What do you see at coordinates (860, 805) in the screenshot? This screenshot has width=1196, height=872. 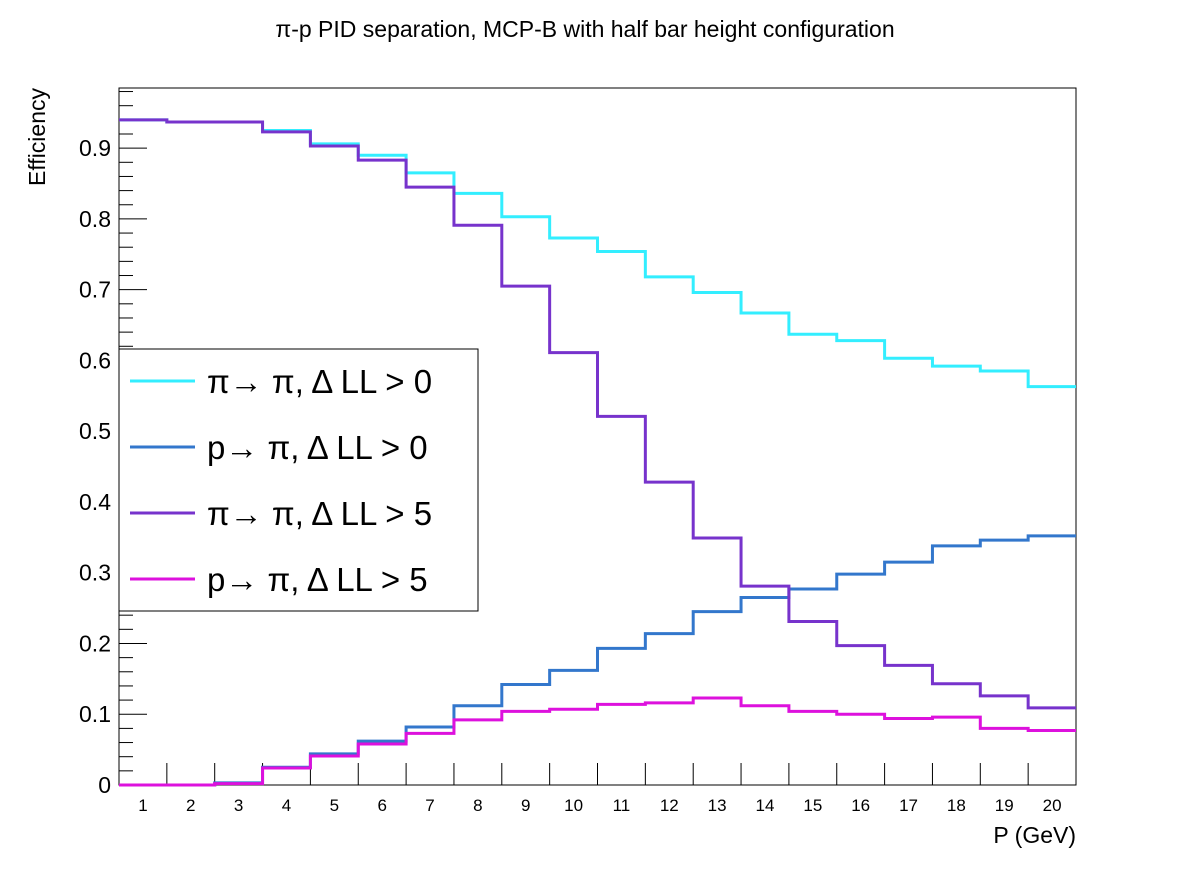 I see `x-tick-label: 16` at bounding box center [860, 805].